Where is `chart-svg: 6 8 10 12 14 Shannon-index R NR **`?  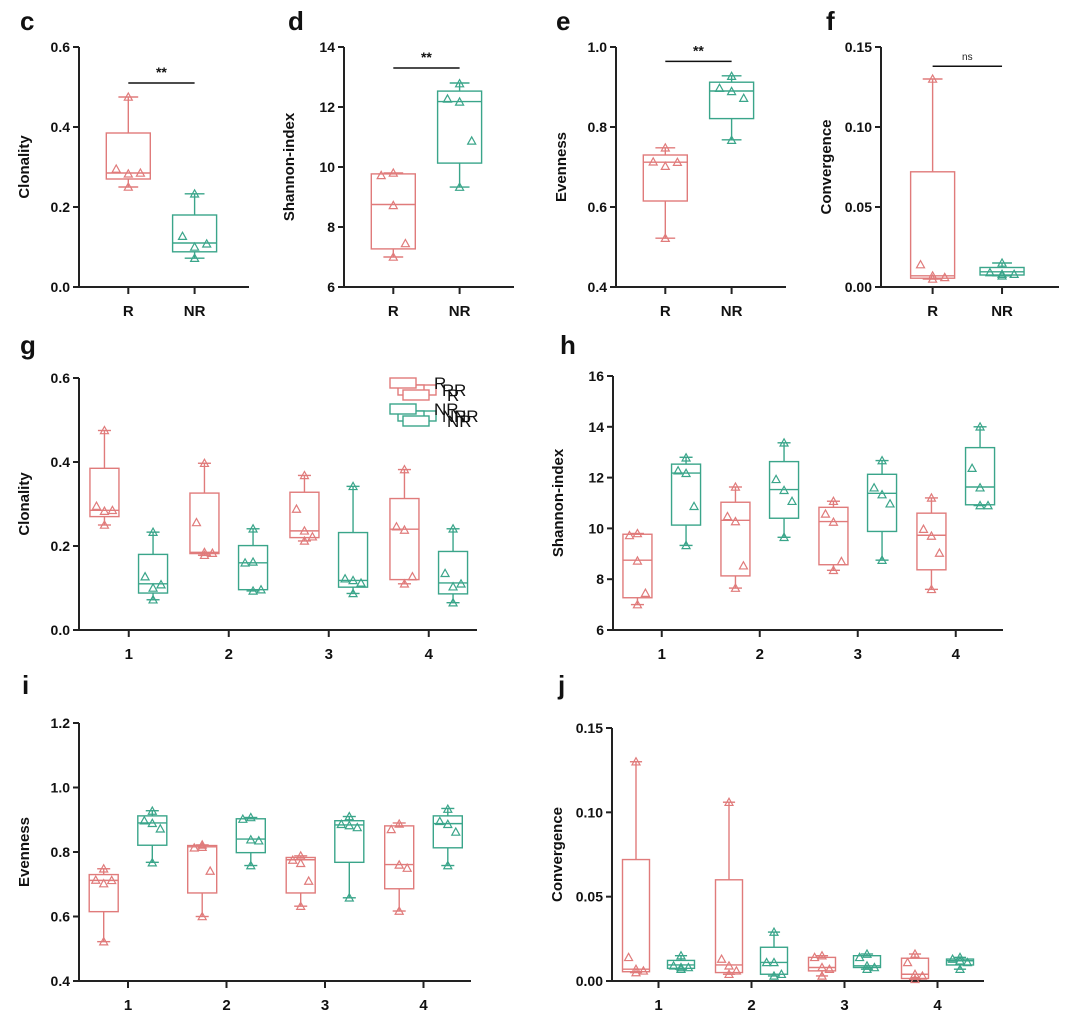 chart-svg: 6 8 10 12 14 Shannon-index R NR ** is located at coordinates (397, 179).